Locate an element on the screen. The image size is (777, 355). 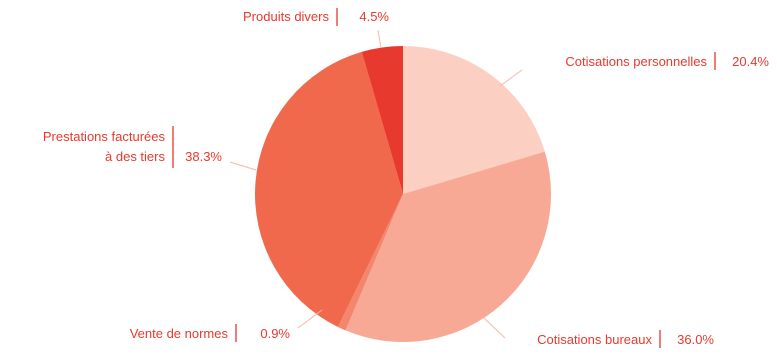
slice-value-label-5: 4.5% is located at coordinates (374, 16).